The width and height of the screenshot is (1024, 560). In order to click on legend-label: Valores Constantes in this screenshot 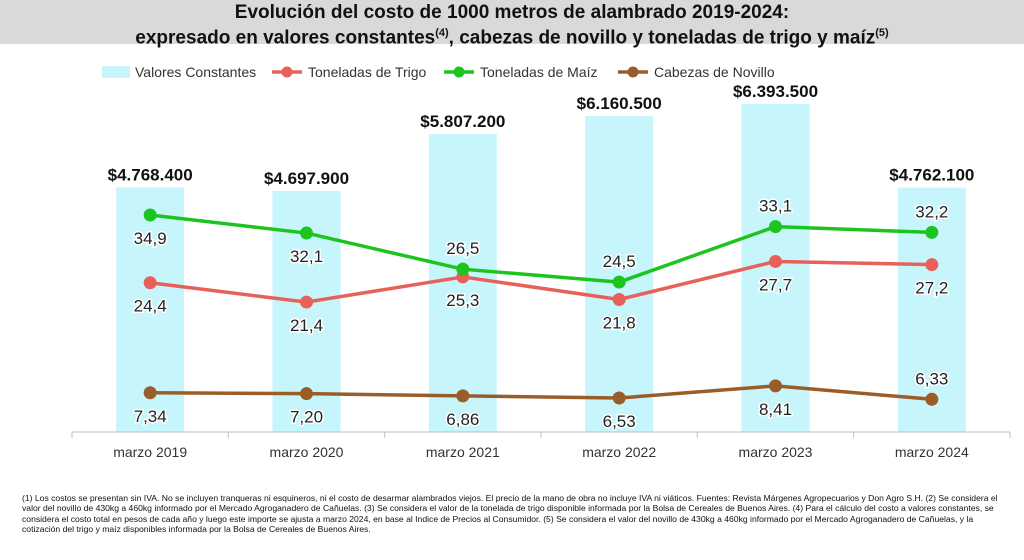, I will do `click(195, 72)`.